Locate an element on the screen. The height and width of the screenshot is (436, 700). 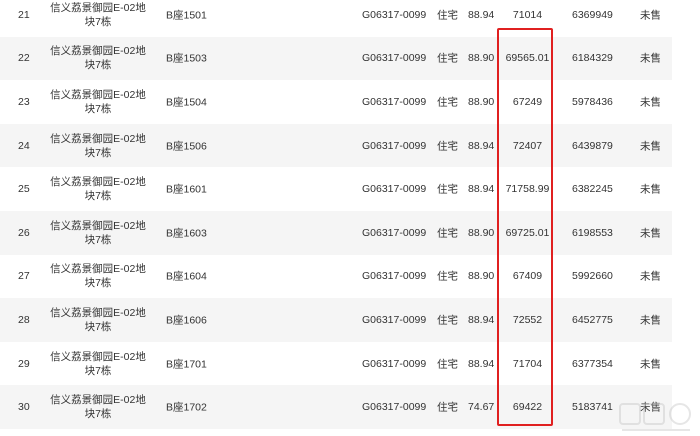
cell-unit: B座1503 is located at coordinates (186, 58).